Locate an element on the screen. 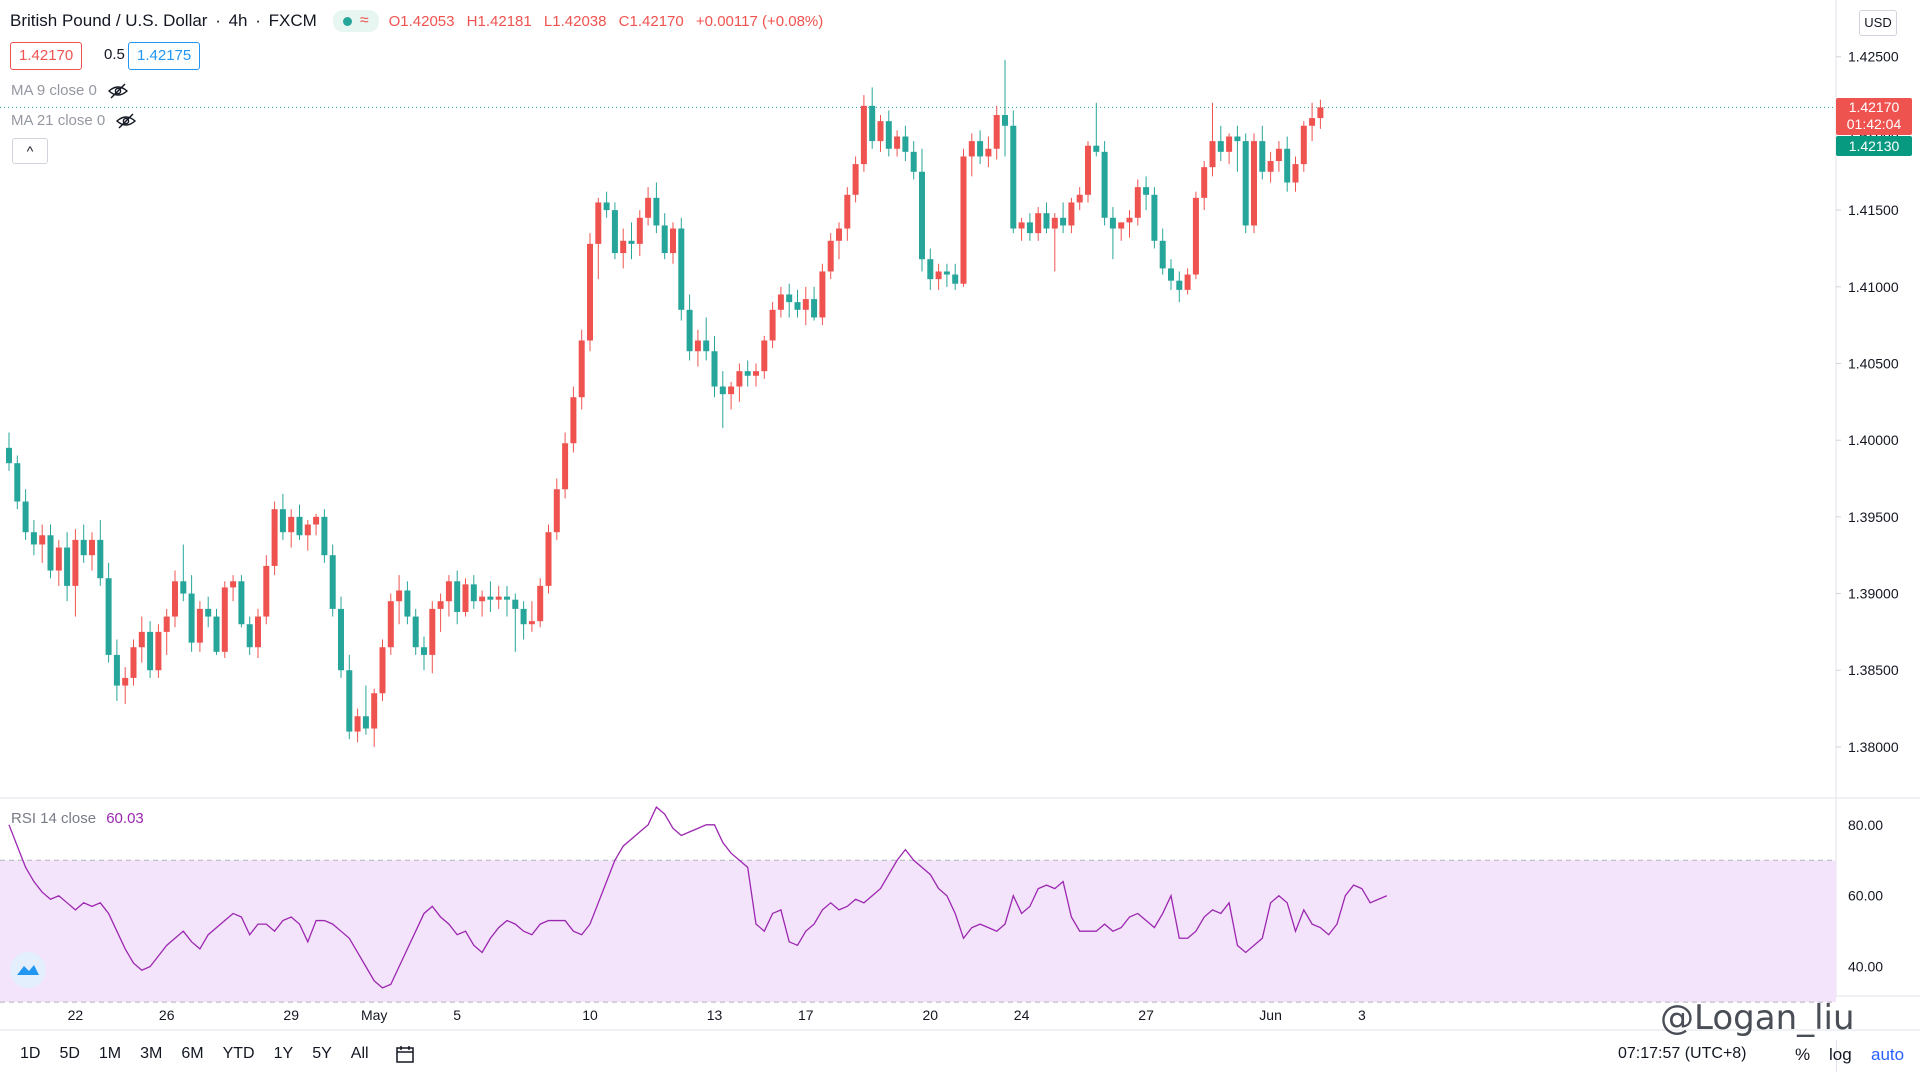  rsi-band is located at coordinates (918, 931).